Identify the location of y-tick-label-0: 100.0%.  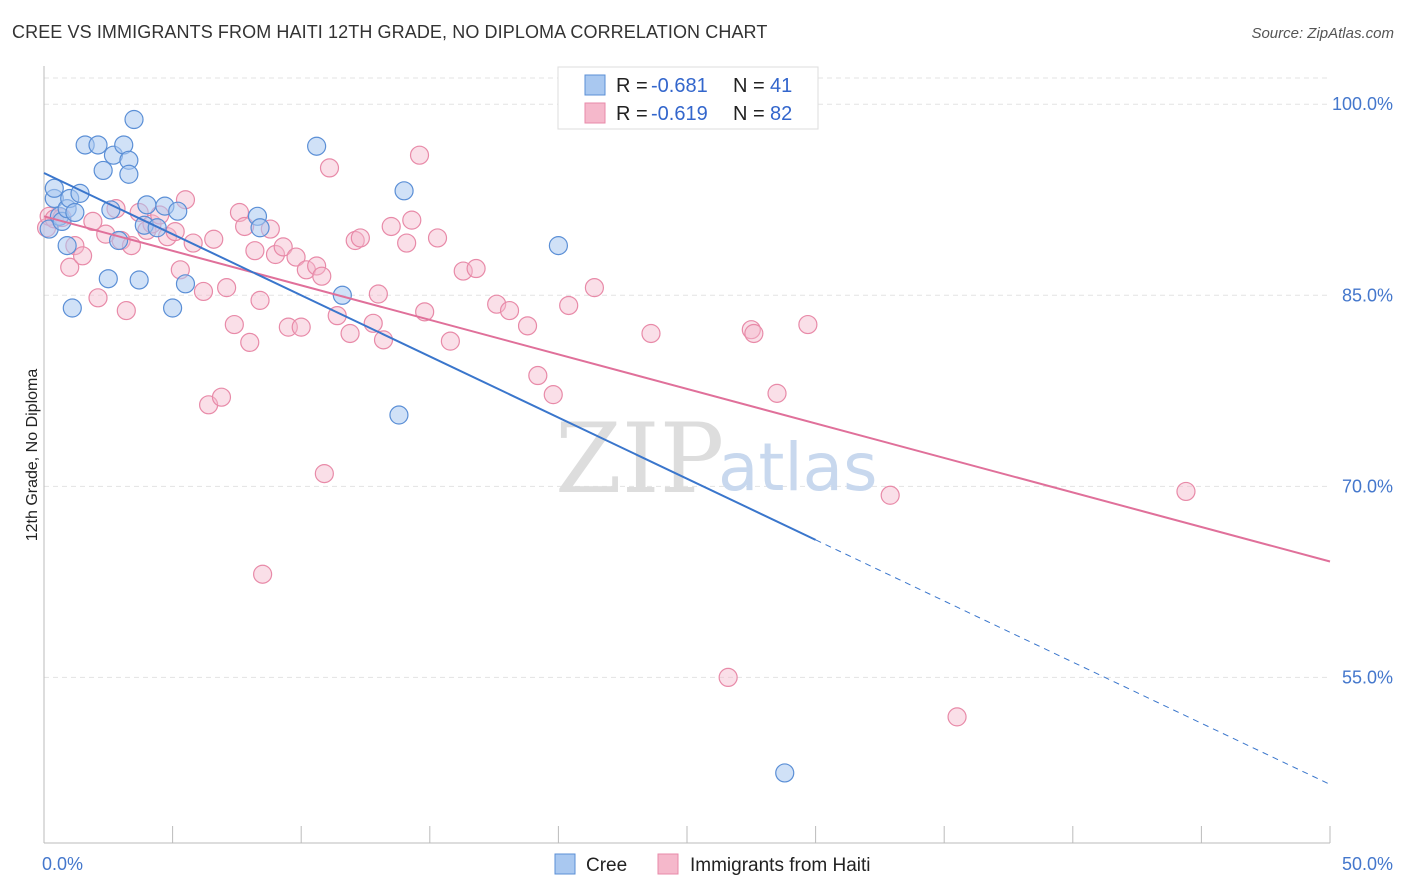
(1362, 104).